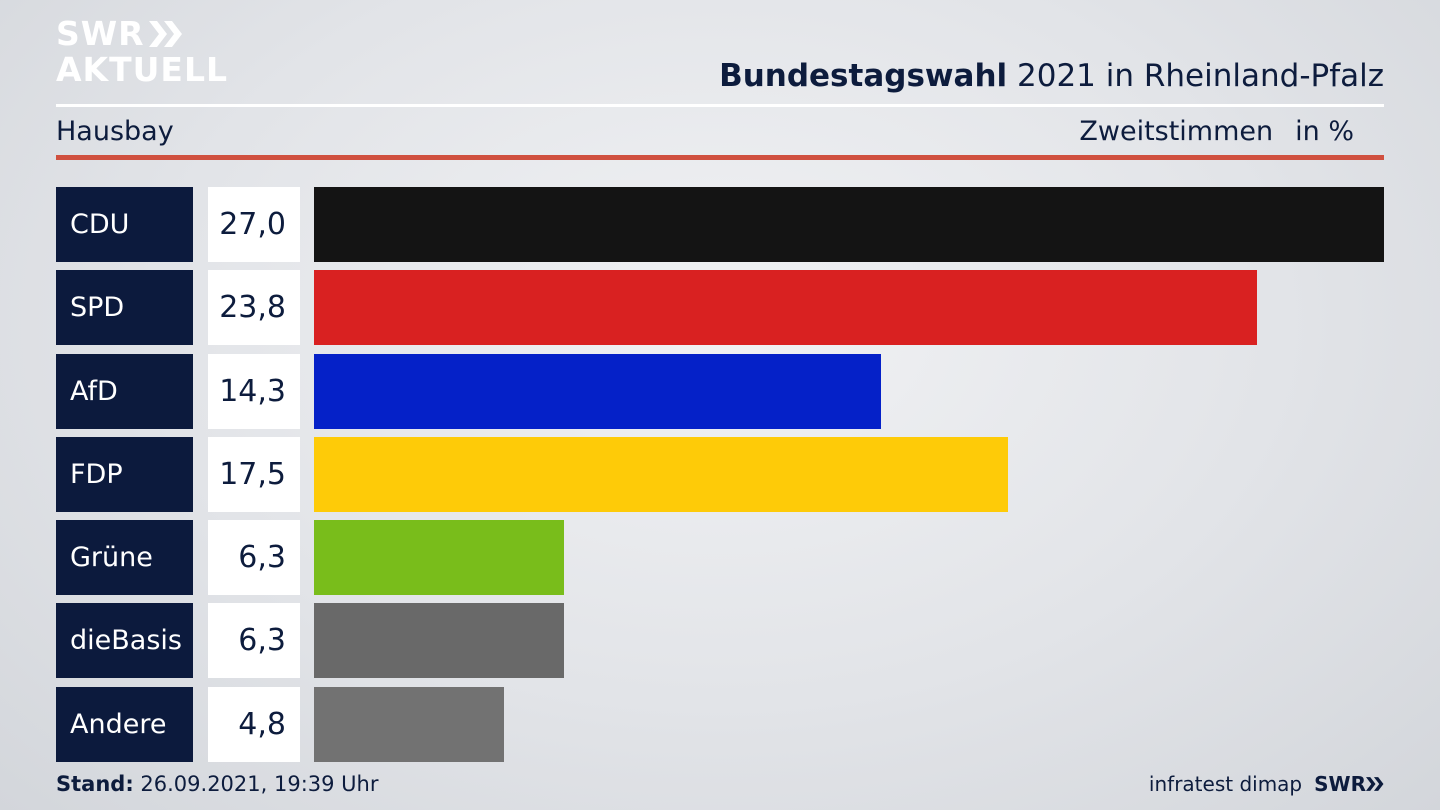 This screenshot has height=810, width=1440. Describe the element at coordinates (720, 105) in the screenshot. I see `header-divider` at that location.